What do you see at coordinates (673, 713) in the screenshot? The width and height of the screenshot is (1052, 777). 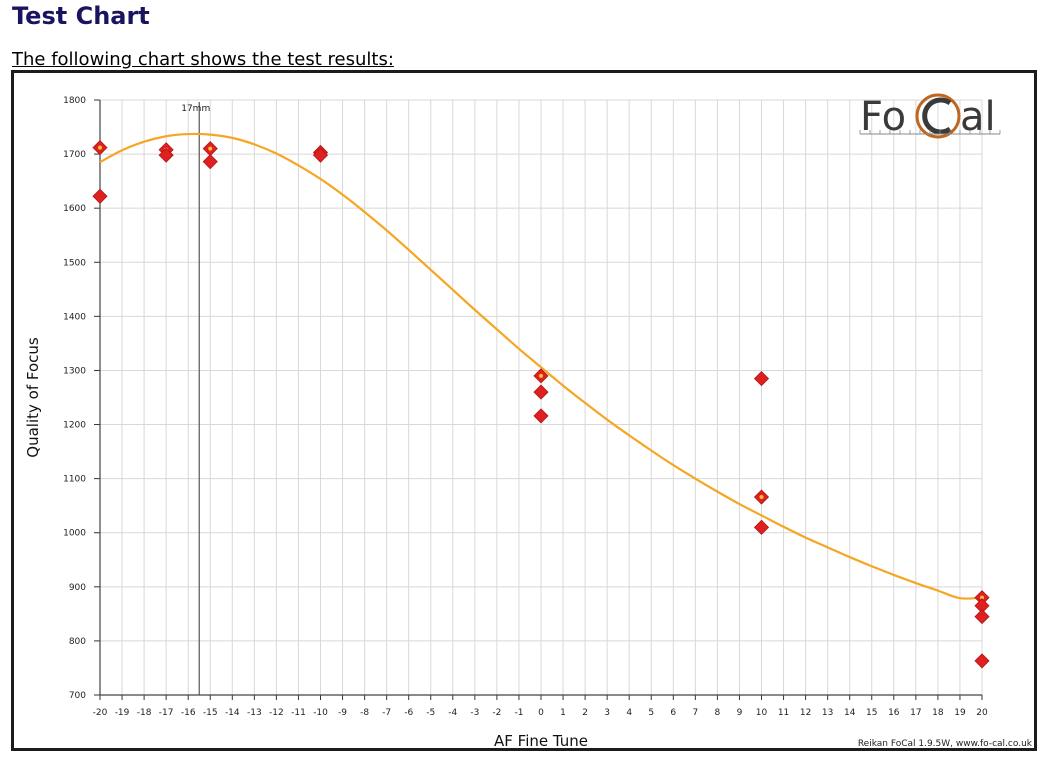 I see `x-tick-label: 6` at bounding box center [673, 713].